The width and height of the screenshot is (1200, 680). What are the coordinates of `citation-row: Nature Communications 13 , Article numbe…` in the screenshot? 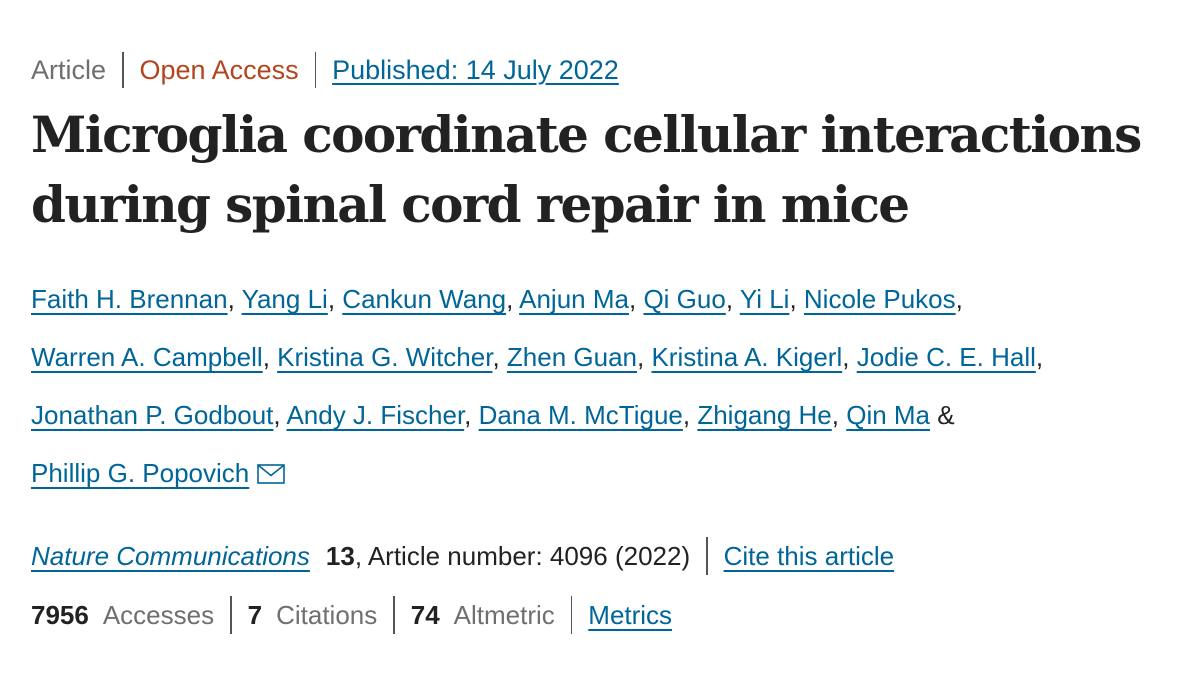 It's located at (463, 556).